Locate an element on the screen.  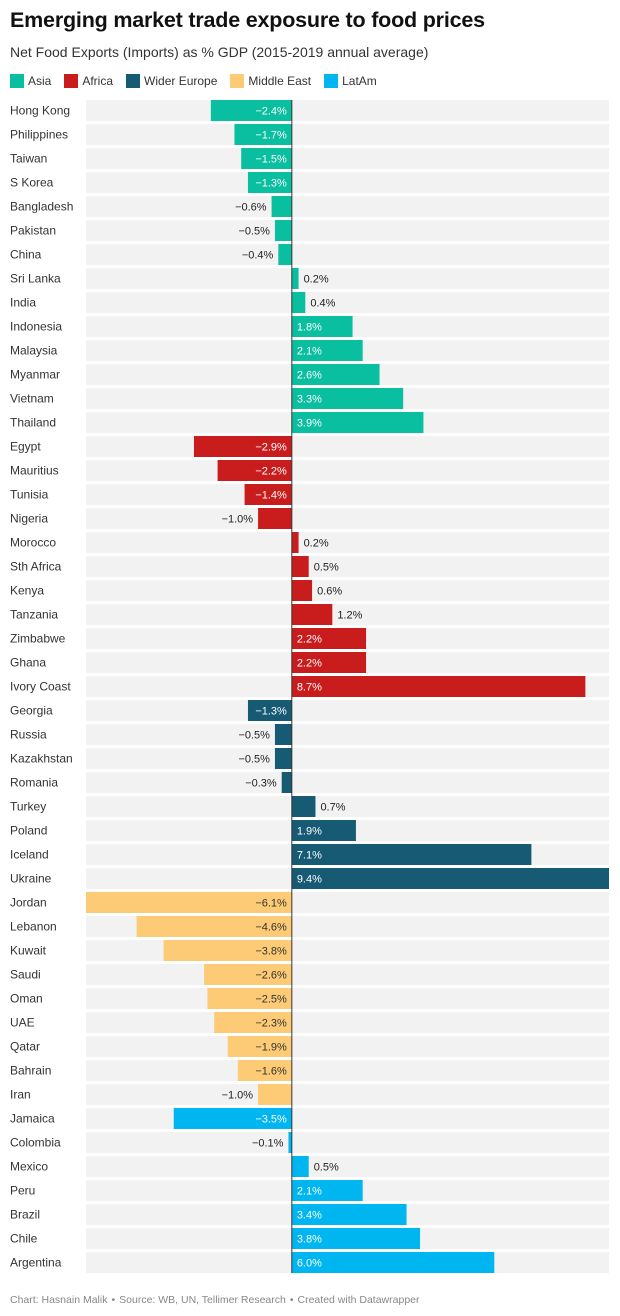
country-label: China is located at coordinates (26, 255).